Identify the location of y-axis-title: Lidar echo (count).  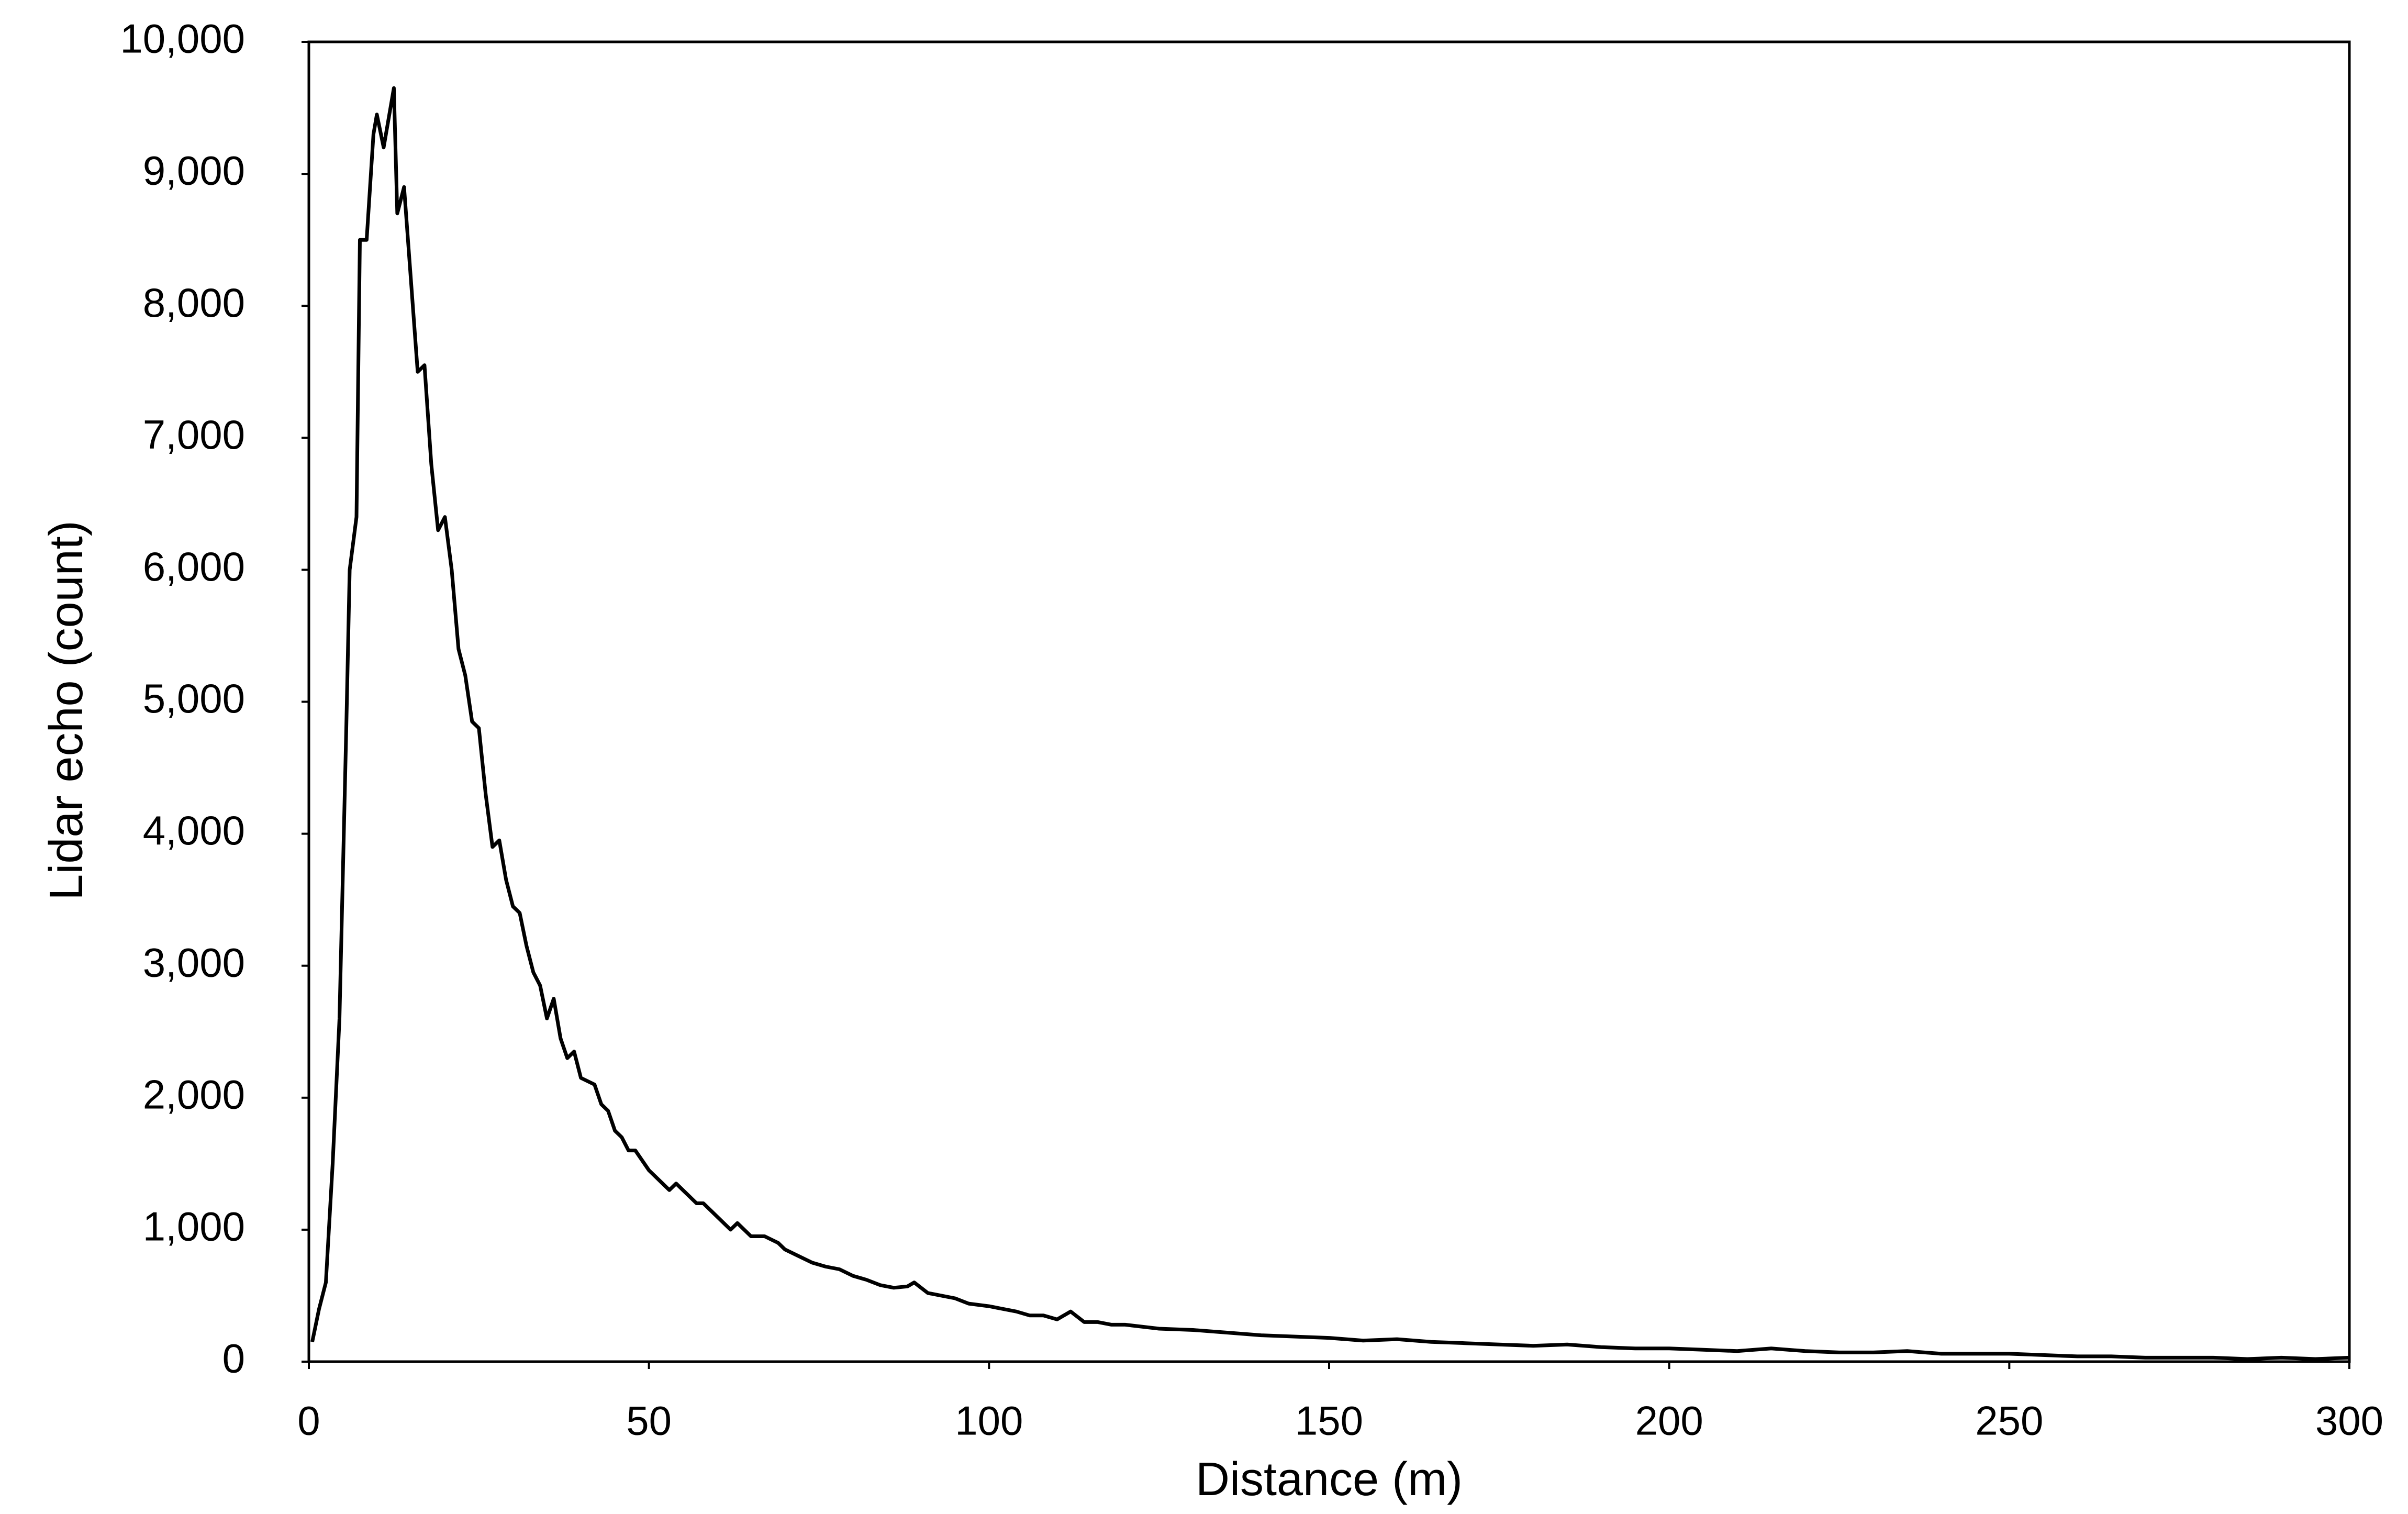
(66, 710).